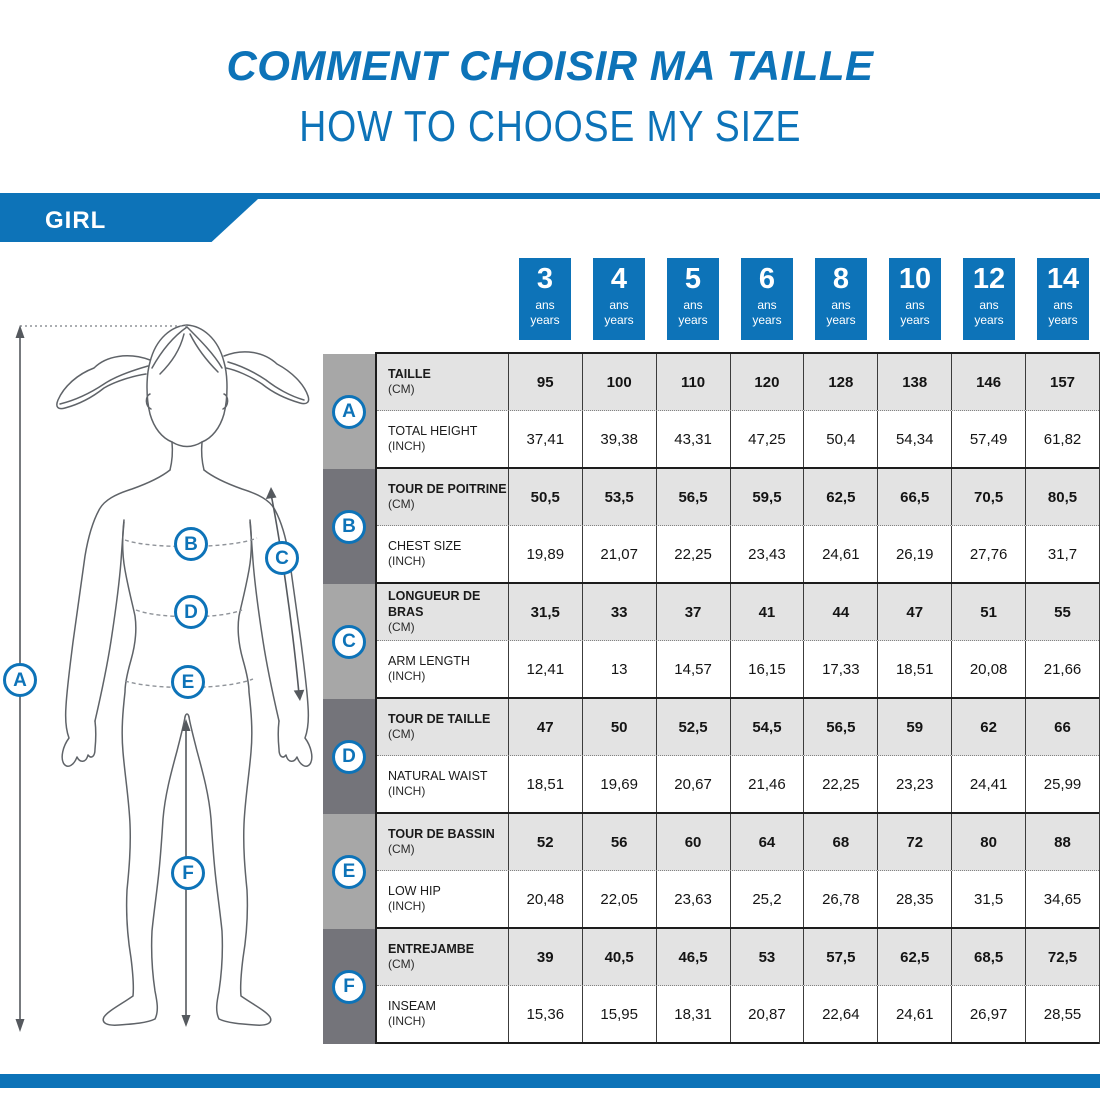 The width and height of the screenshot is (1100, 1100). Describe the element at coordinates (988, 727) in the screenshot. I see `value-cell: 62` at that location.